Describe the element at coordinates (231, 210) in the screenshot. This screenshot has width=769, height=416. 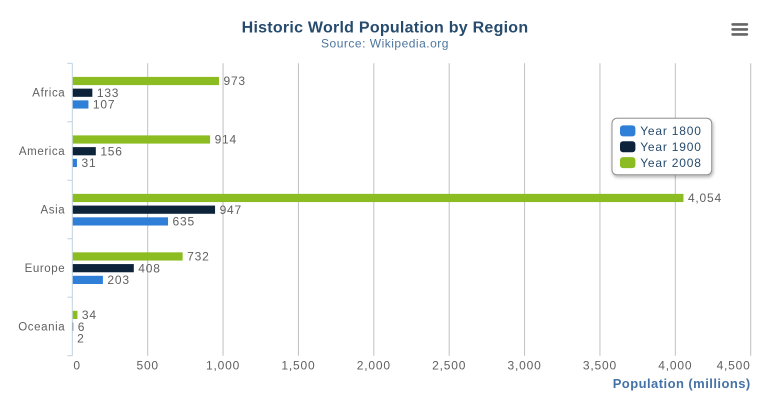
I see `svg-text: 947` at that location.